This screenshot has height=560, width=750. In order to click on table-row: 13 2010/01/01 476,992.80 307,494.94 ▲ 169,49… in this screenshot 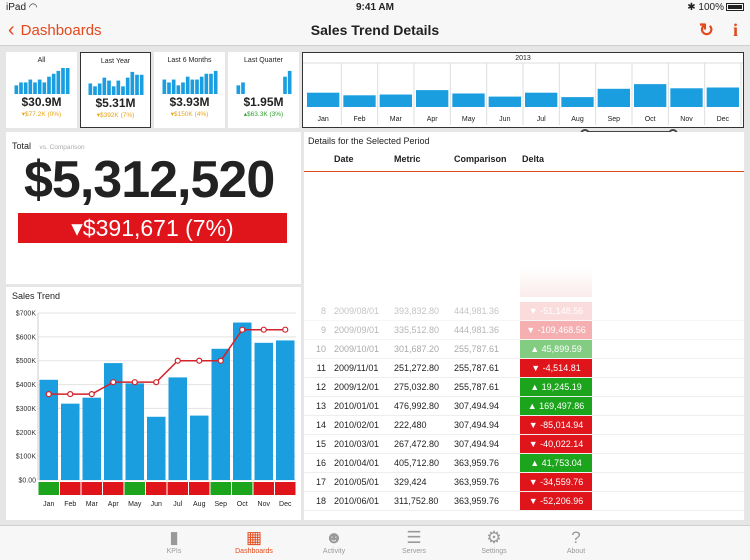, I will do `click(524, 406)`.